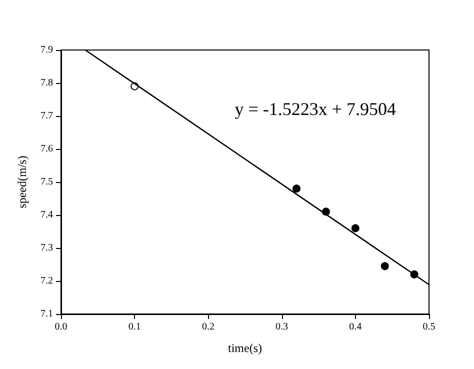  I want to click on x-tick-label: 0.1, so click(134, 327).